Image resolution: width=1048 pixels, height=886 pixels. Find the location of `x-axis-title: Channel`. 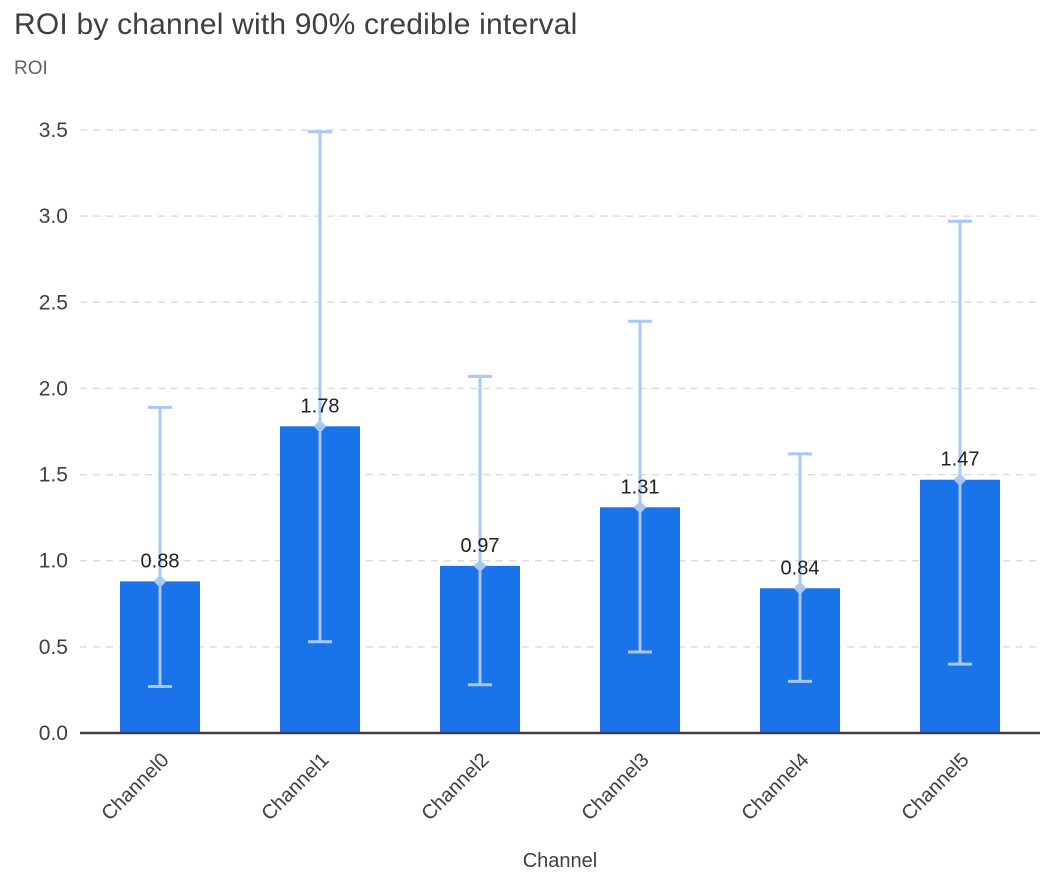

x-axis-title: Channel is located at coordinates (560, 861).